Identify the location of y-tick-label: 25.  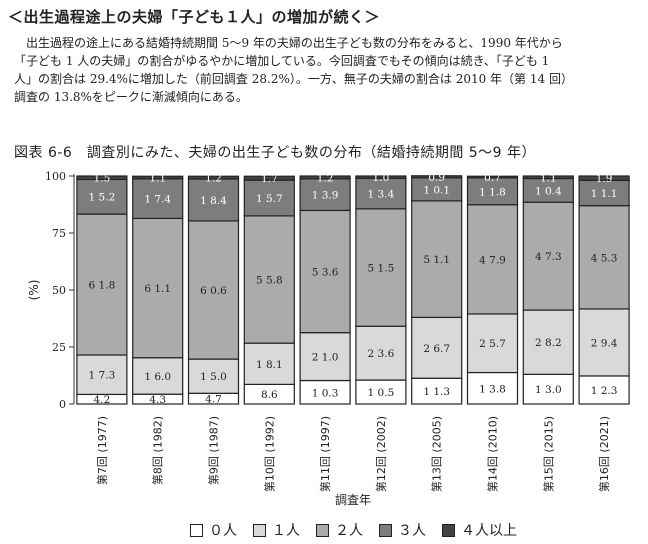
(59, 347).